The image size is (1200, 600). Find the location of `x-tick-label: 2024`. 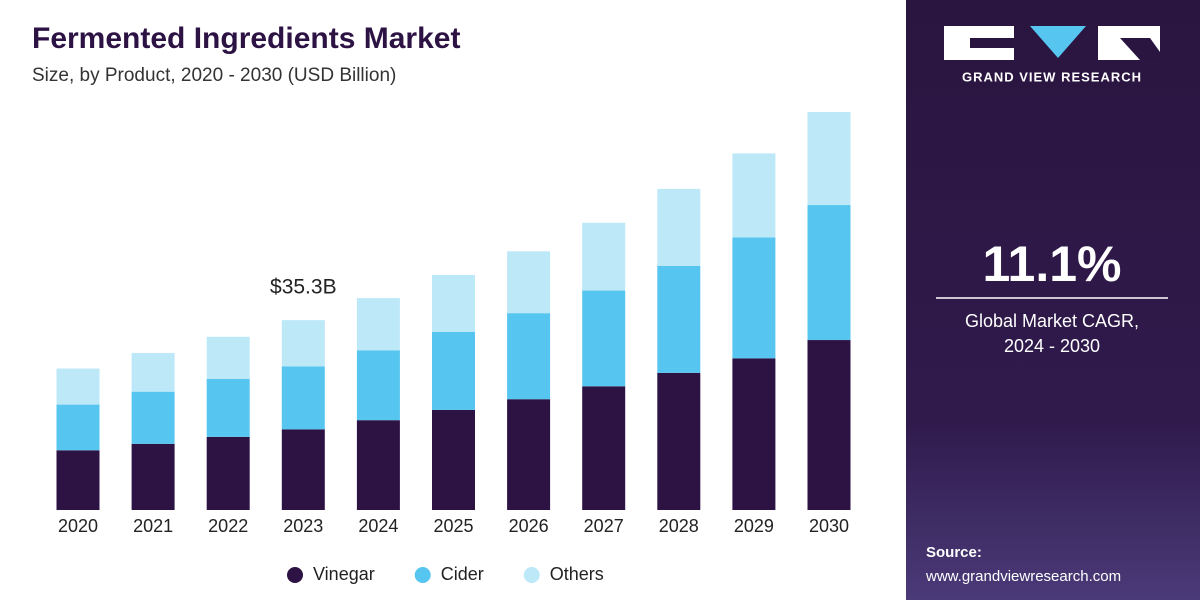

x-tick-label: 2024 is located at coordinates (378, 526).